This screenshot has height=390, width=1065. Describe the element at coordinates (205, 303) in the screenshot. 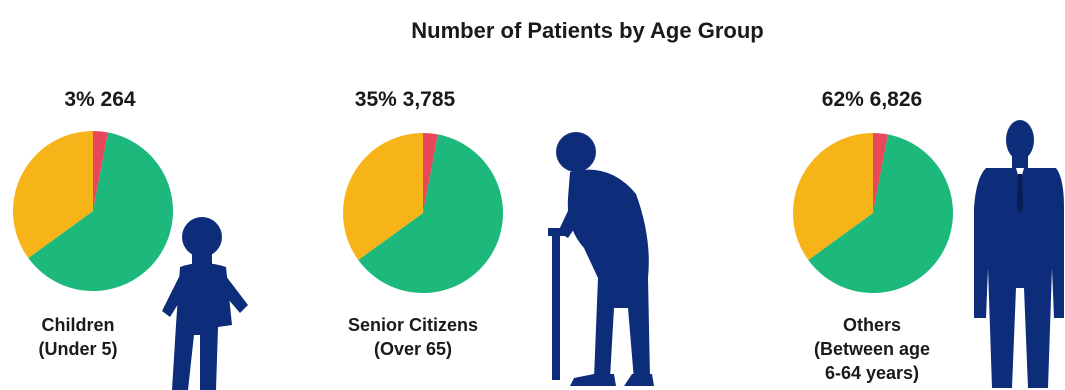

I see `child-silhouette-icon` at that location.